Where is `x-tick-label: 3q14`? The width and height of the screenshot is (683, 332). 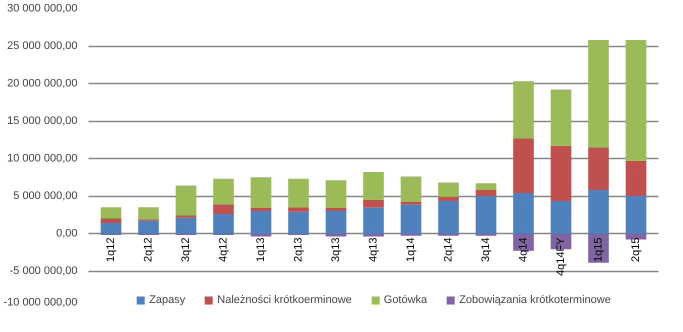 x-tick-label: 3q14 is located at coordinates (486, 249).